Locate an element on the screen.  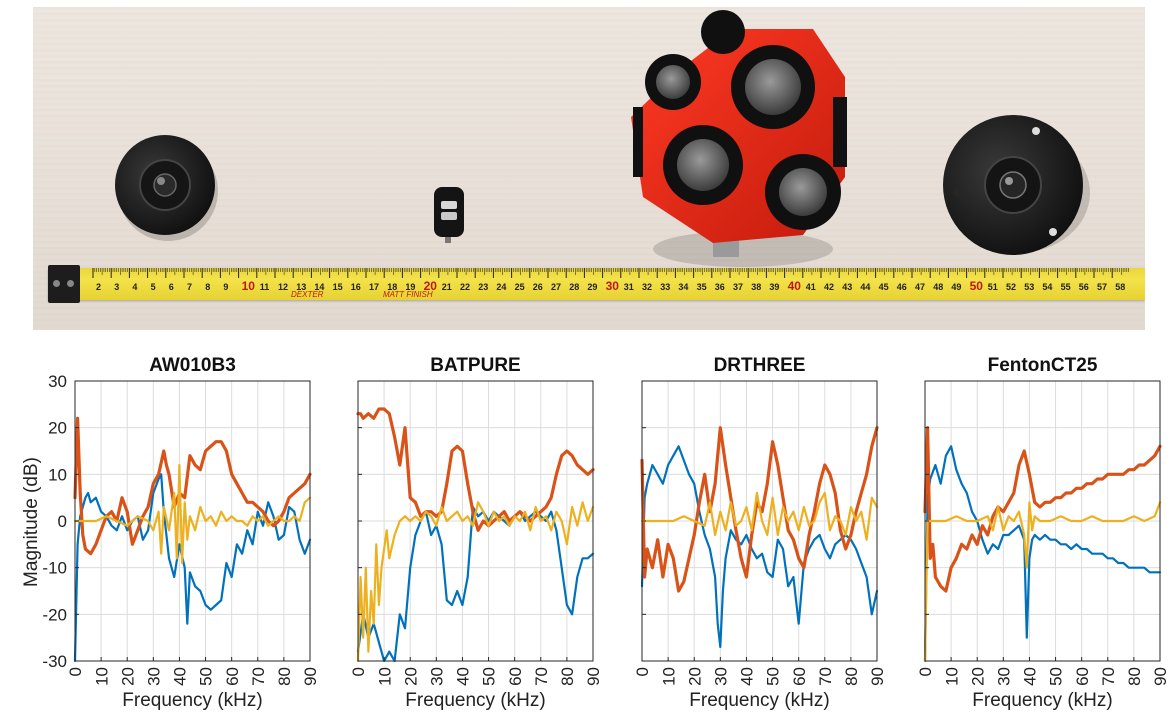
tape-number-label: 25 is located at coordinates (520, 287).